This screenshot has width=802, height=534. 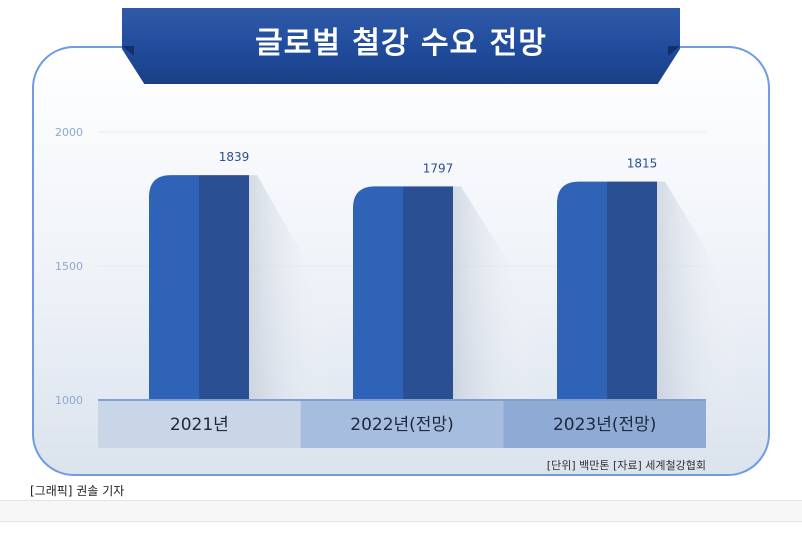 What do you see at coordinates (77, 491) in the screenshot?
I see `graphic-credit: [그래픽] 권솔 기자` at bounding box center [77, 491].